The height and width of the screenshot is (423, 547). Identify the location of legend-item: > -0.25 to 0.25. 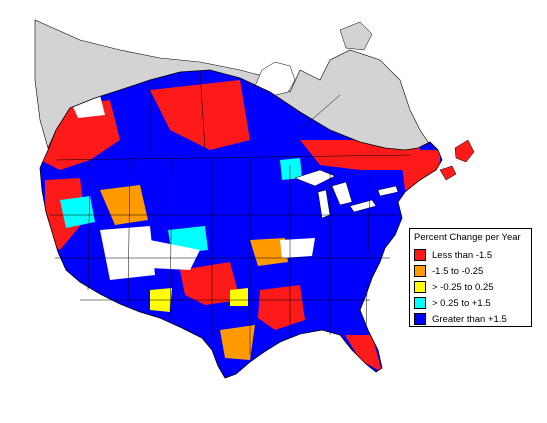
(472, 287).